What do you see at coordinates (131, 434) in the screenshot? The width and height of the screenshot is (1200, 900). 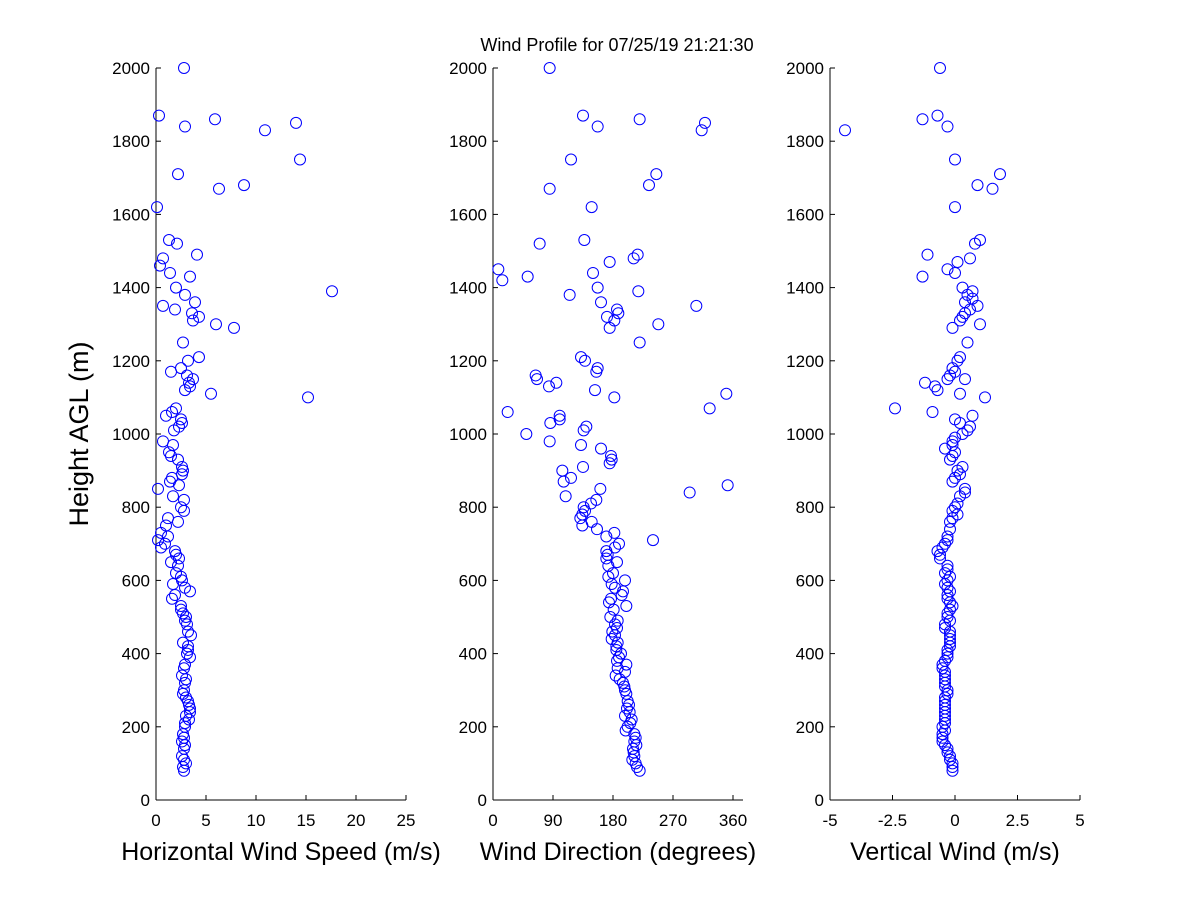 I see `speed-y-tick-label: 1000` at bounding box center [131, 434].